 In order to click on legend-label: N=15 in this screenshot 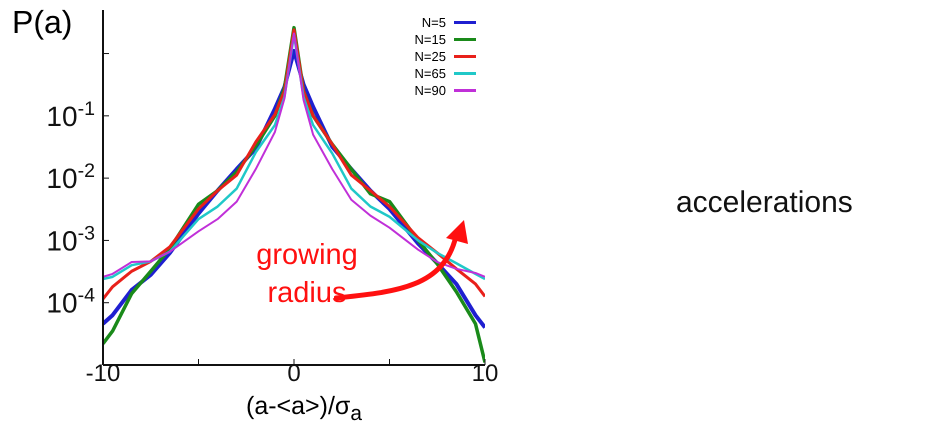, I will do `click(430, 39)`.